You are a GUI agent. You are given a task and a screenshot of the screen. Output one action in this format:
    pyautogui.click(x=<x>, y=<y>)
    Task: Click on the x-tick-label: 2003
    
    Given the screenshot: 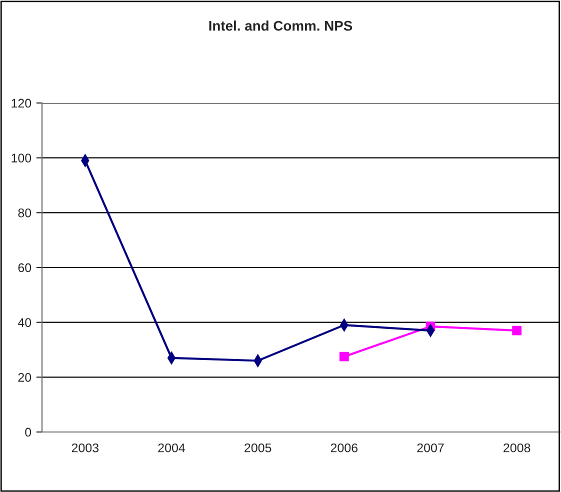 What is the action you would take?
    pyautogui.click(x=85, y=447)
    